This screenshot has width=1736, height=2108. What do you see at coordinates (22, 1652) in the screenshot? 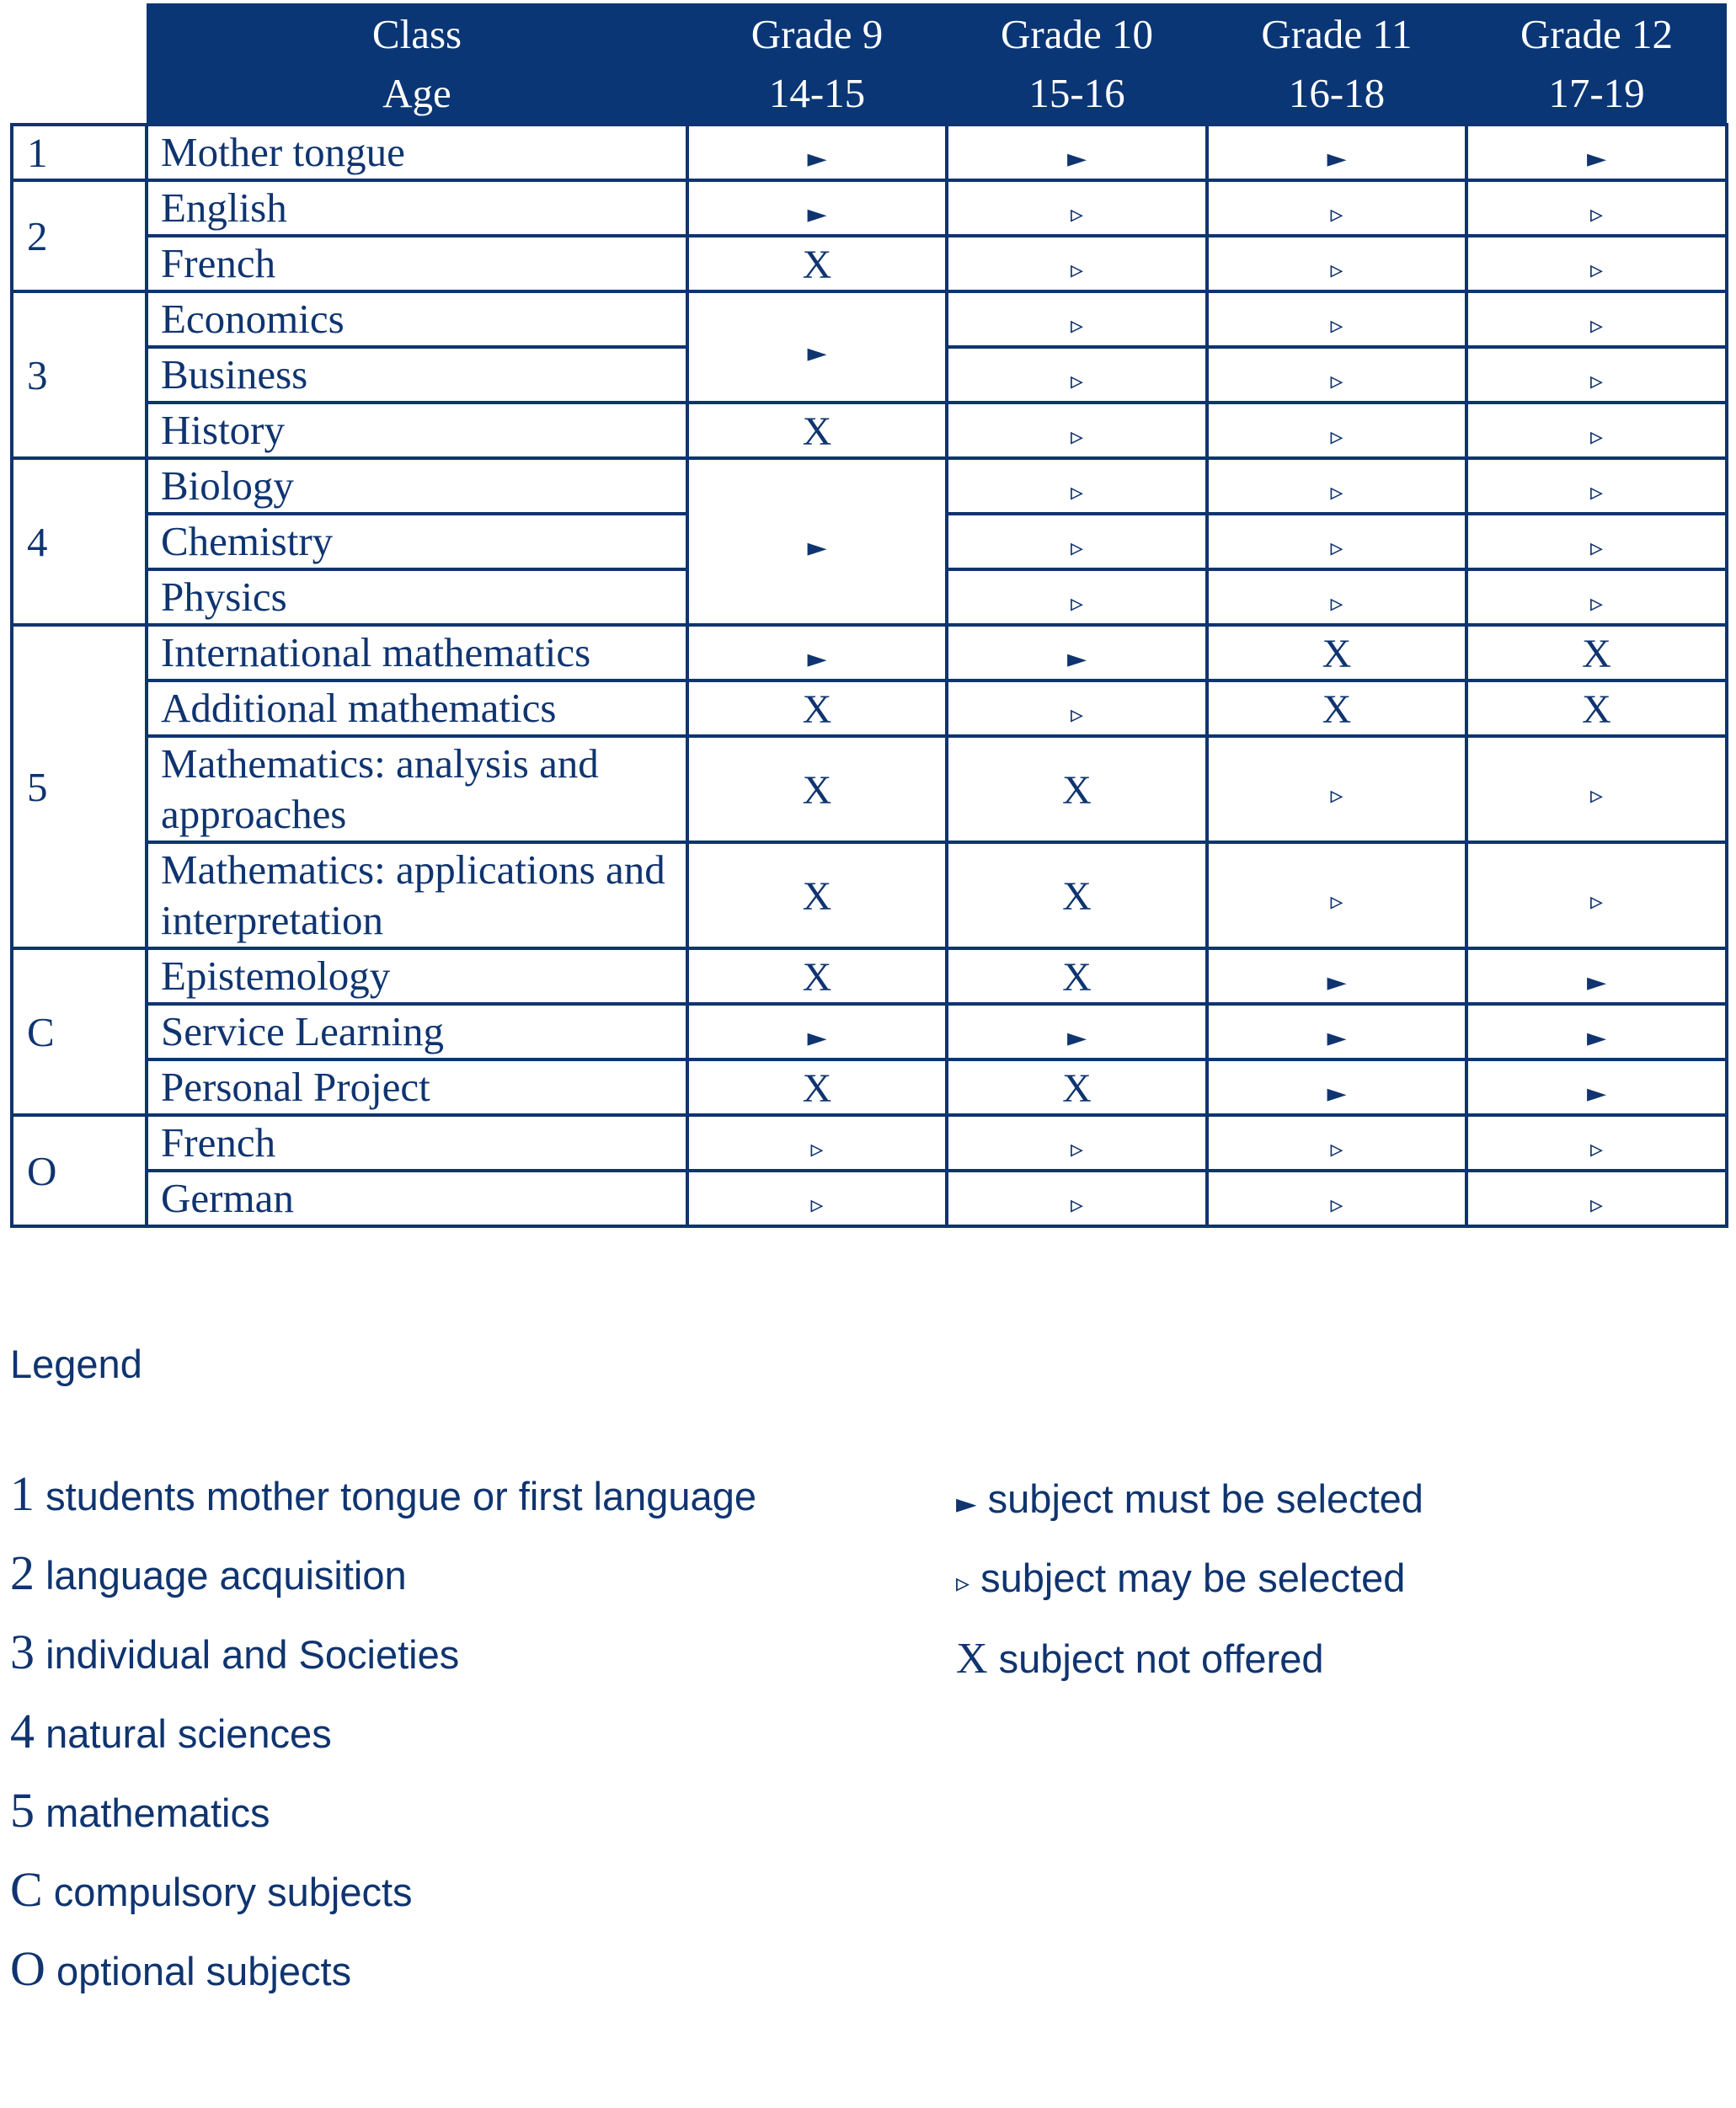
I see `legend-group-key: 3` at bounding box center [22, 1652].